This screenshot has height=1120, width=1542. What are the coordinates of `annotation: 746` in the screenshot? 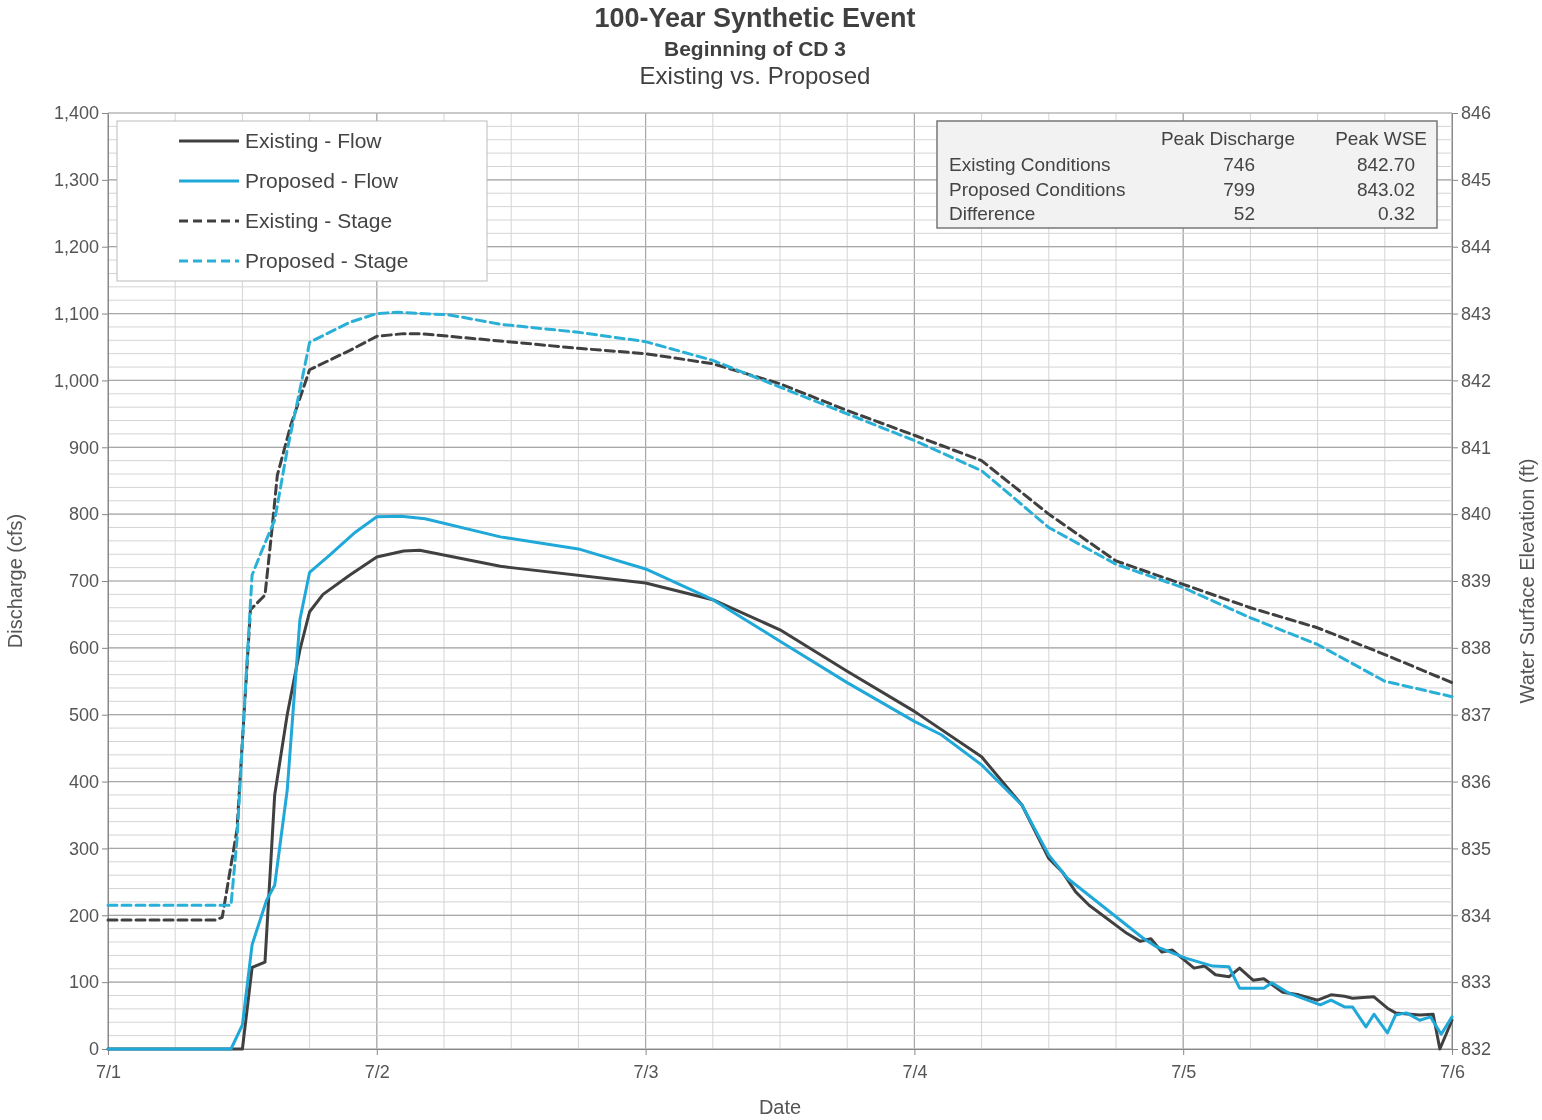 It's located at (1239, 164).